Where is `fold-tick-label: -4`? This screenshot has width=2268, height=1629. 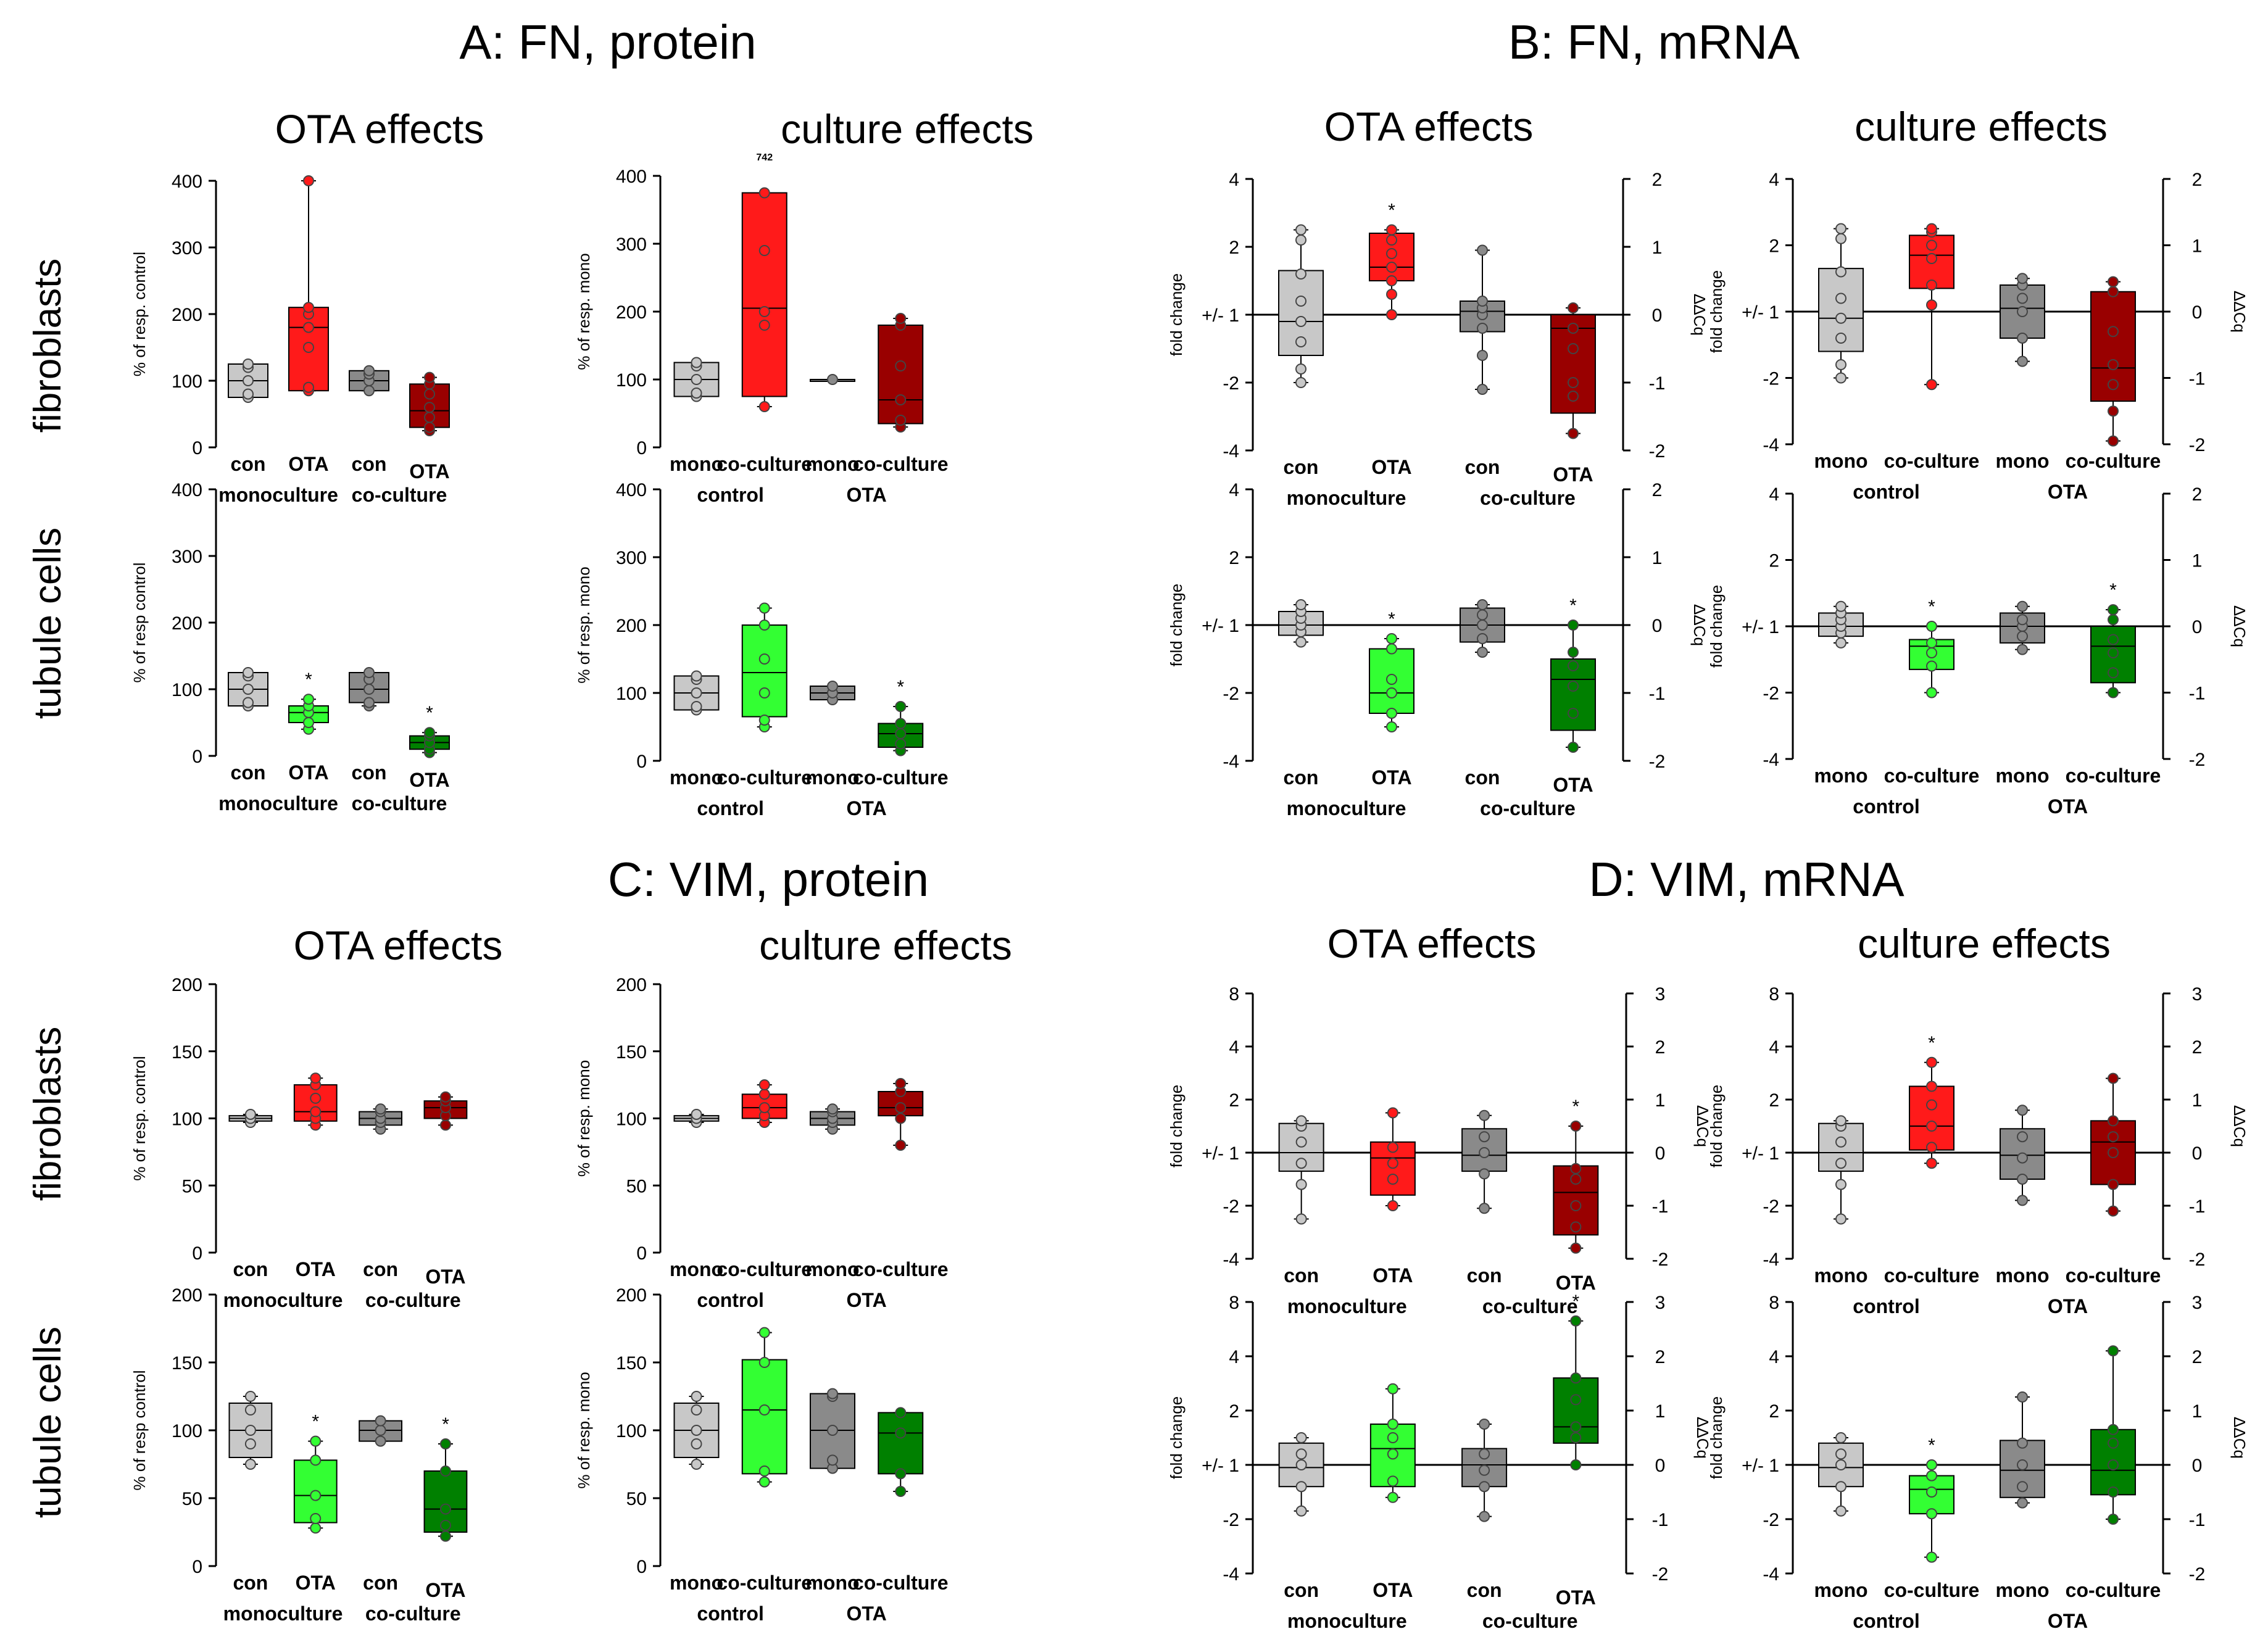 fold-tick-label: -4 is located at coordinates (1231, 452).